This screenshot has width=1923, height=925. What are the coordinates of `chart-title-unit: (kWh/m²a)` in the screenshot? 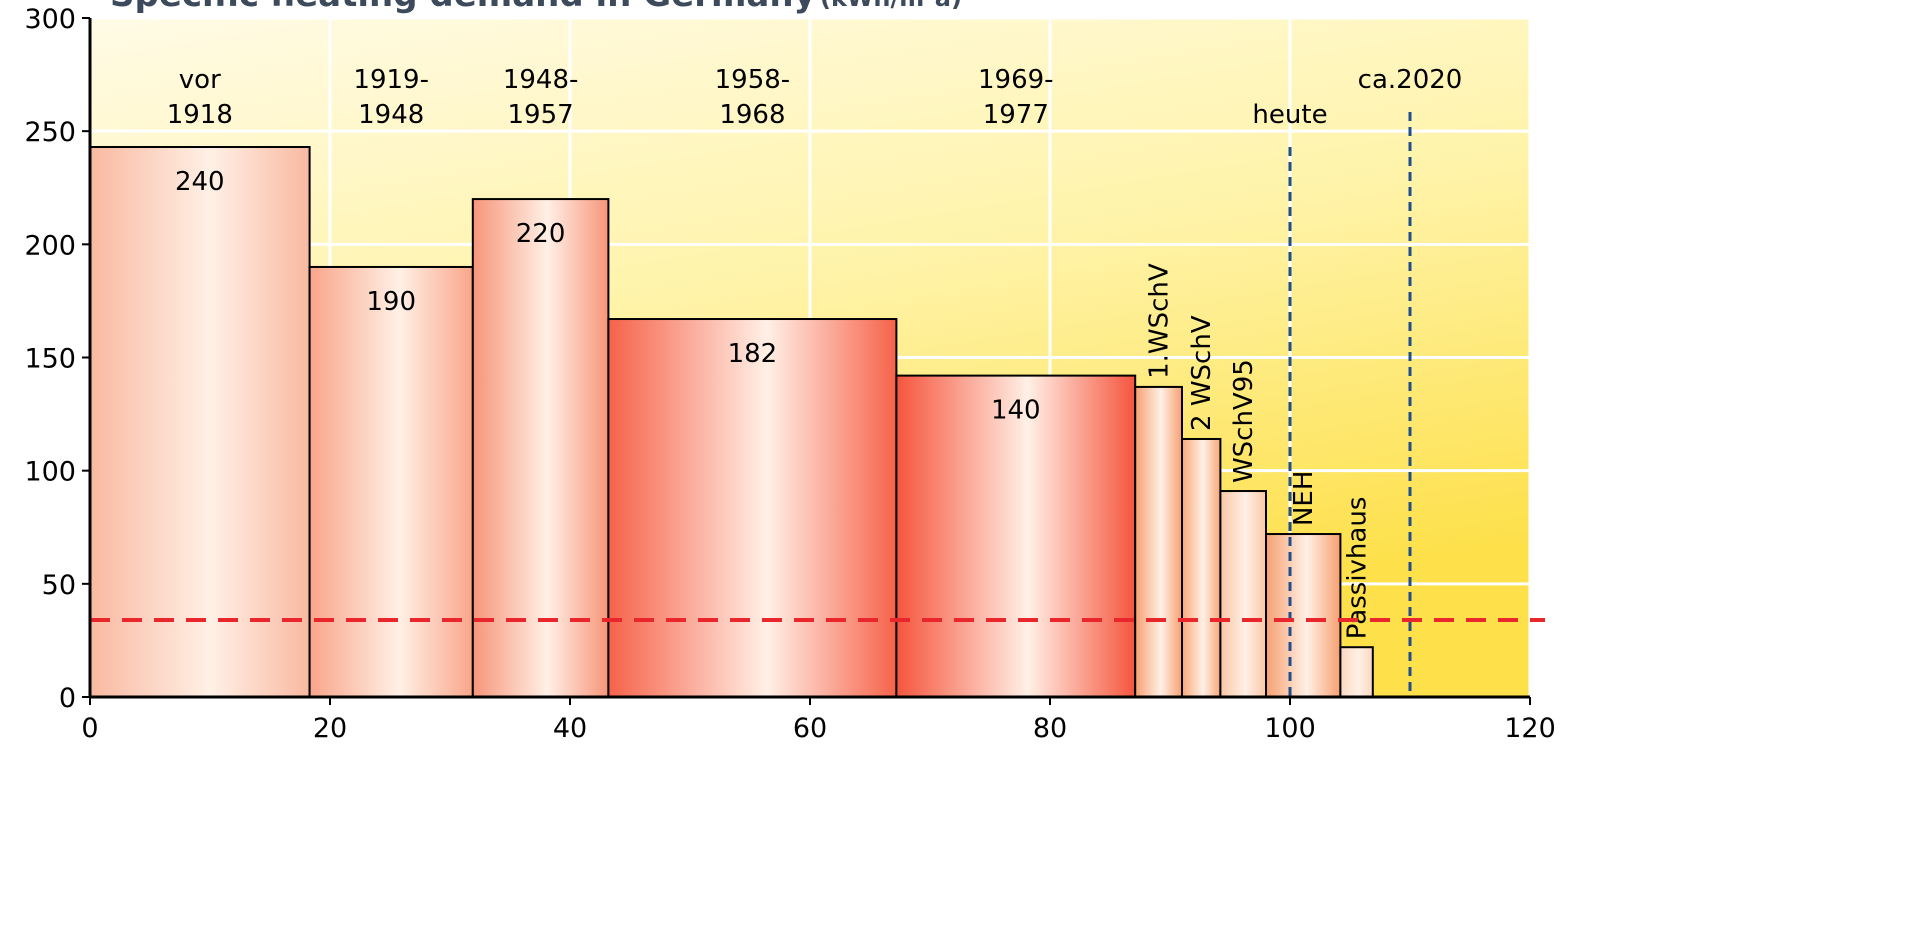 It's located at (891, 6).